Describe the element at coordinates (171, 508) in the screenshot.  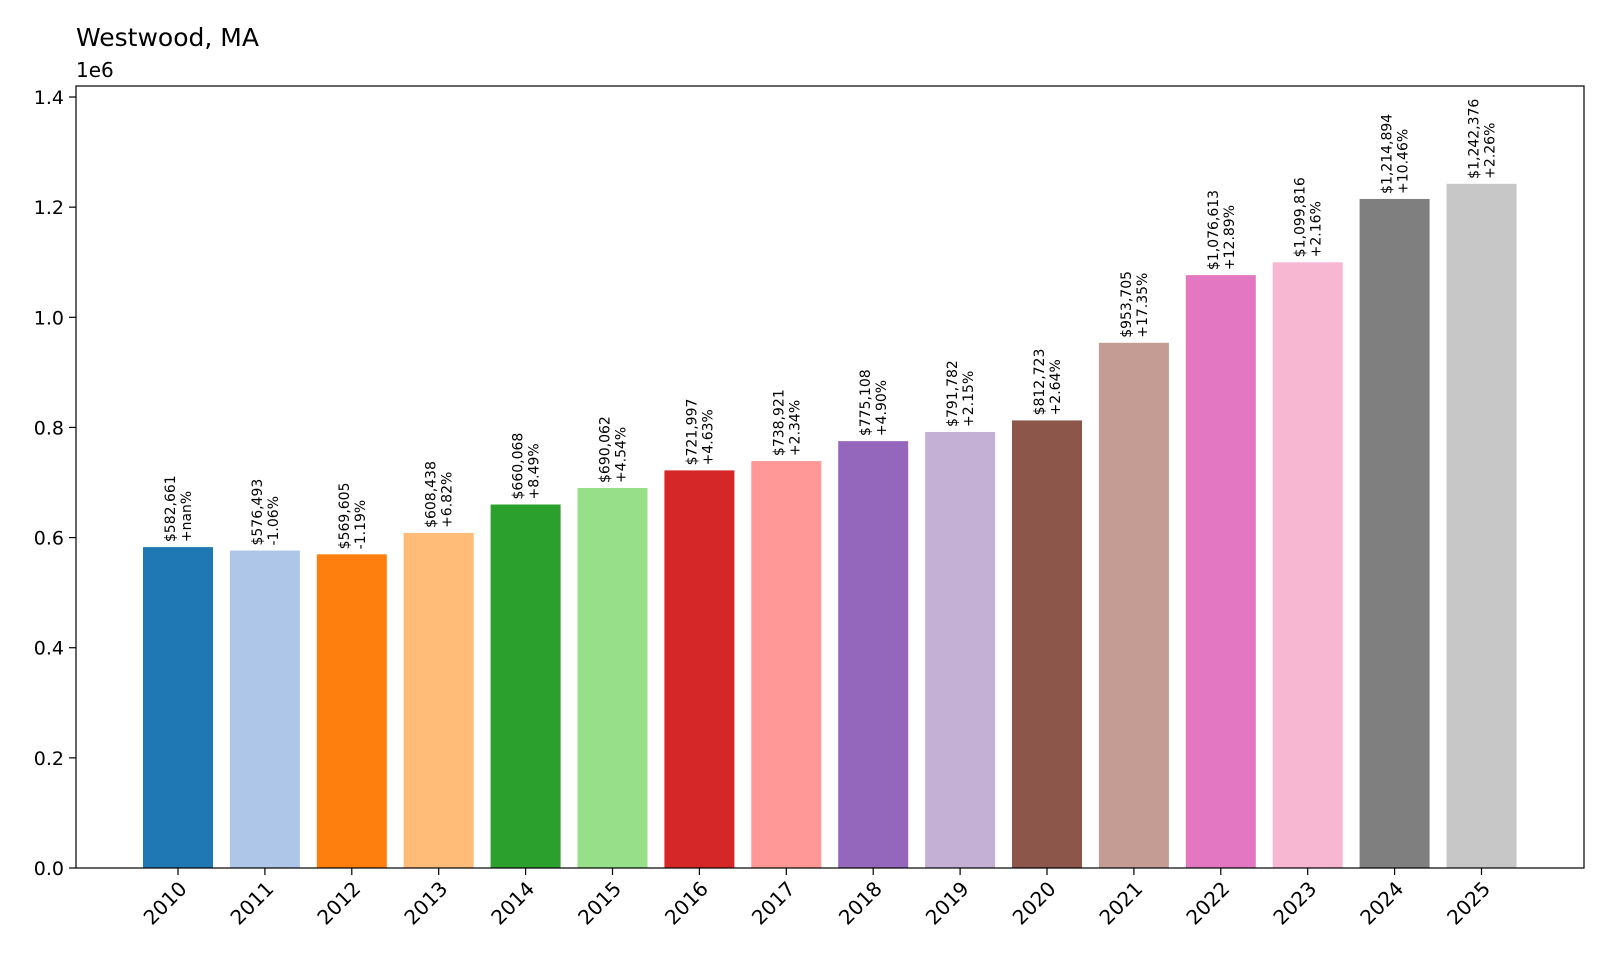
I see `bar-value-label: $582,661` at that location.